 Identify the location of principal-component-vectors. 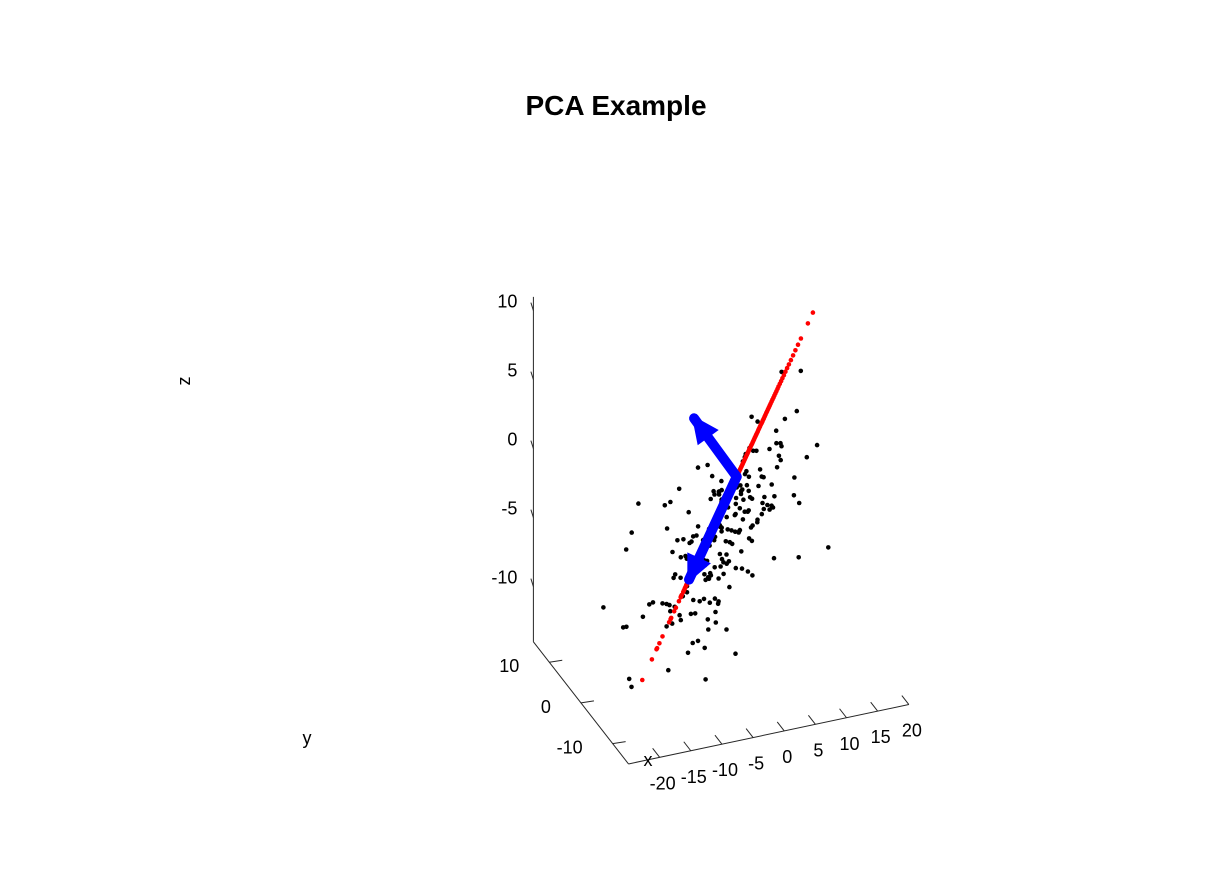
(713, 499).